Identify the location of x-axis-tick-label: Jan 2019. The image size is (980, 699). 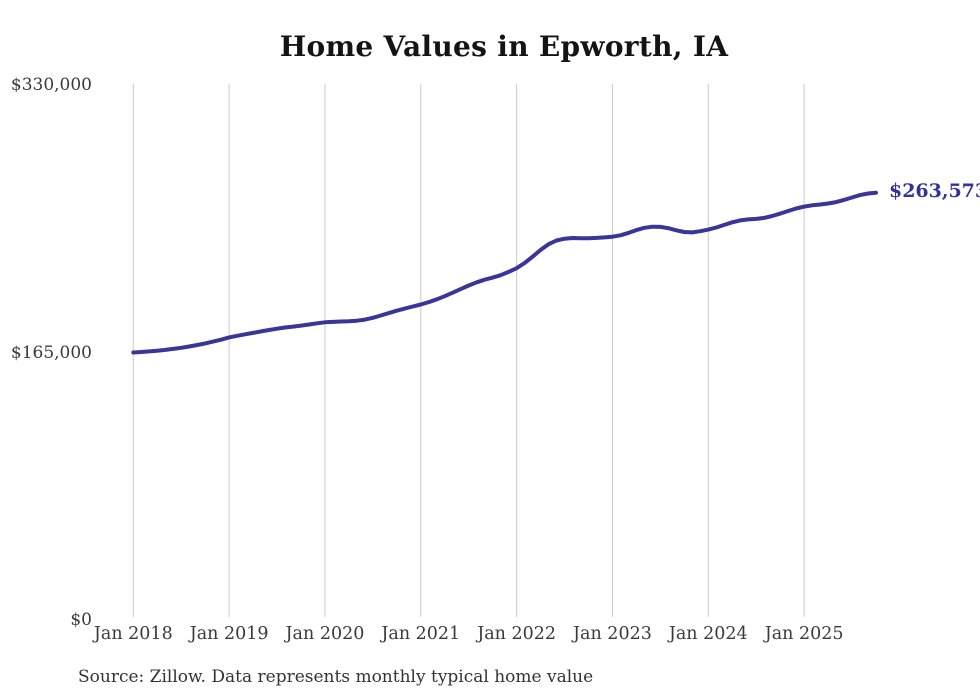
(229, 634).